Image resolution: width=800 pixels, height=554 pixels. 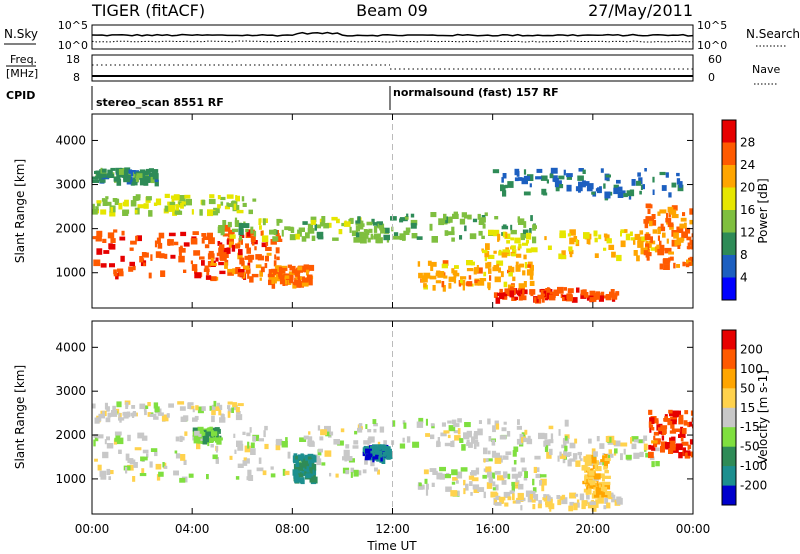 I want to click on nsearch-trace, so click(x=392, y=41).